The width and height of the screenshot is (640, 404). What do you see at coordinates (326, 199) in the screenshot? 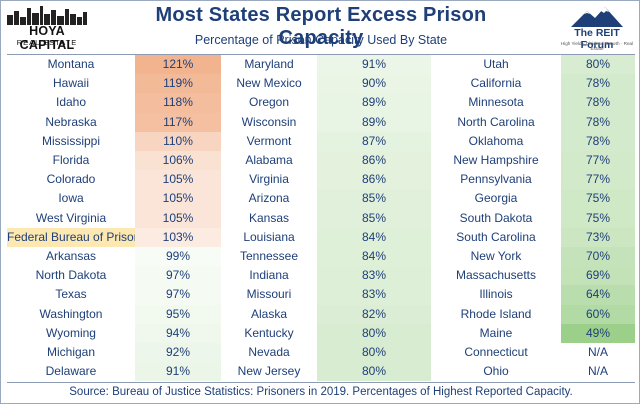
I see `table-row: Arizona 85%` at bounding box center [326, 199].